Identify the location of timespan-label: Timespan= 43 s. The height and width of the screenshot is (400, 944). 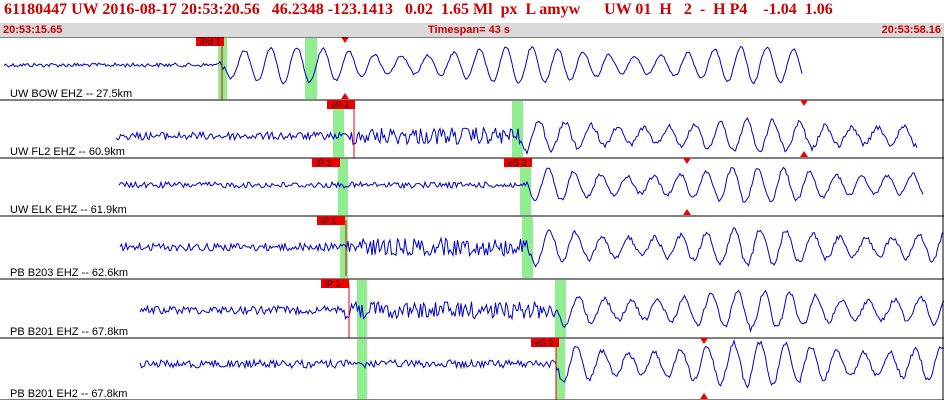
(469, 30).